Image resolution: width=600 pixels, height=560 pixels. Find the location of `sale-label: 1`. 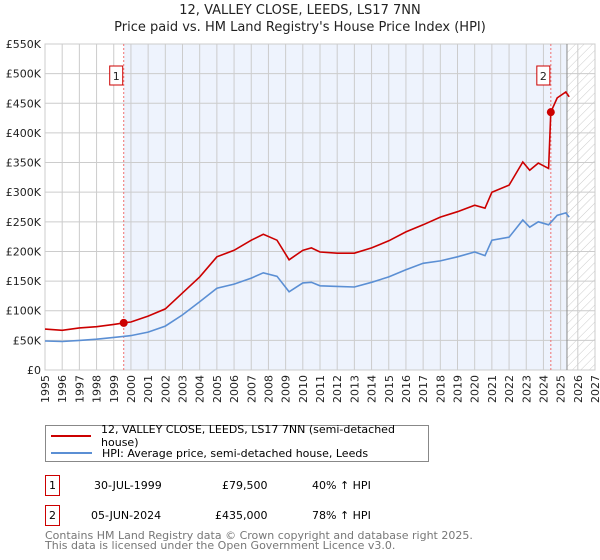

sale-label: 1 is located at coordinates (116, 76).